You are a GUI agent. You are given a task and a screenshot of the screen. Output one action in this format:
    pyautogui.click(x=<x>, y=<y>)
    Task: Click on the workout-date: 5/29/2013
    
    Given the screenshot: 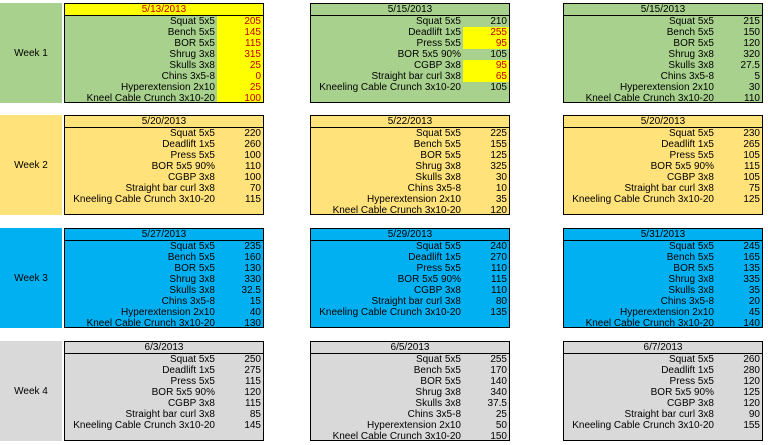 What is the action you would take?
    pyautogui.click(x=410, y=235)
    